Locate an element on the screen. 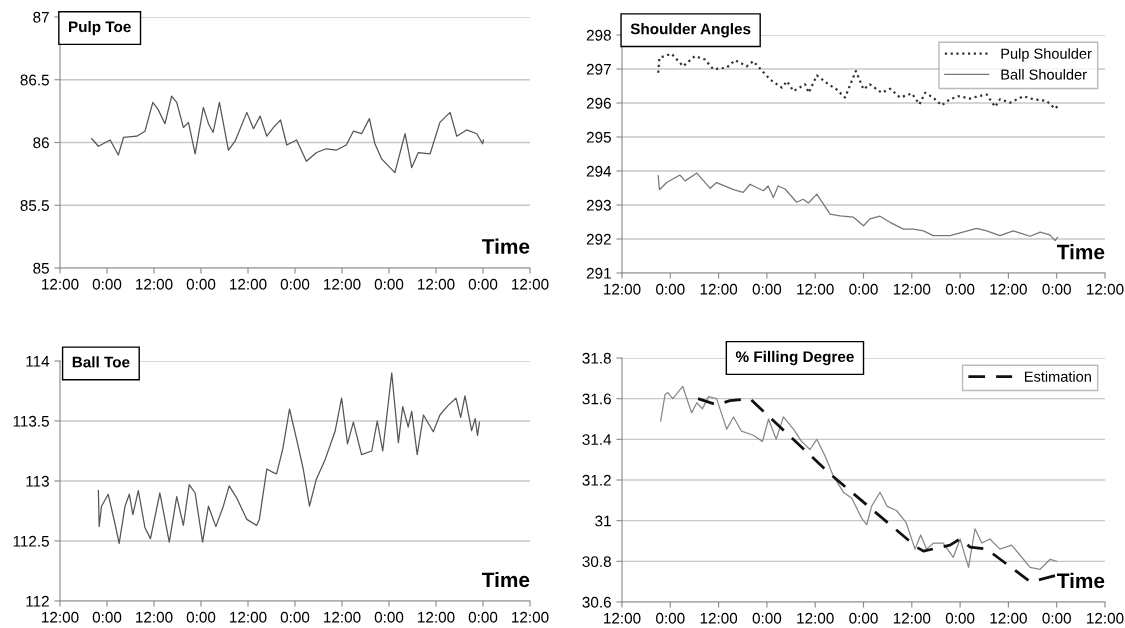  y-tick-label: 297 is located at coordinates (598, 69).